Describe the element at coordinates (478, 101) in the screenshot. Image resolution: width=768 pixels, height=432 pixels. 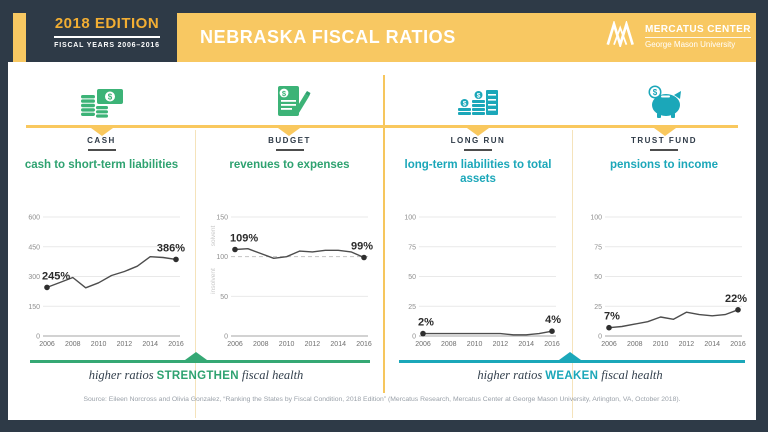
I see `money-stacks-icon: $ $` at that location.